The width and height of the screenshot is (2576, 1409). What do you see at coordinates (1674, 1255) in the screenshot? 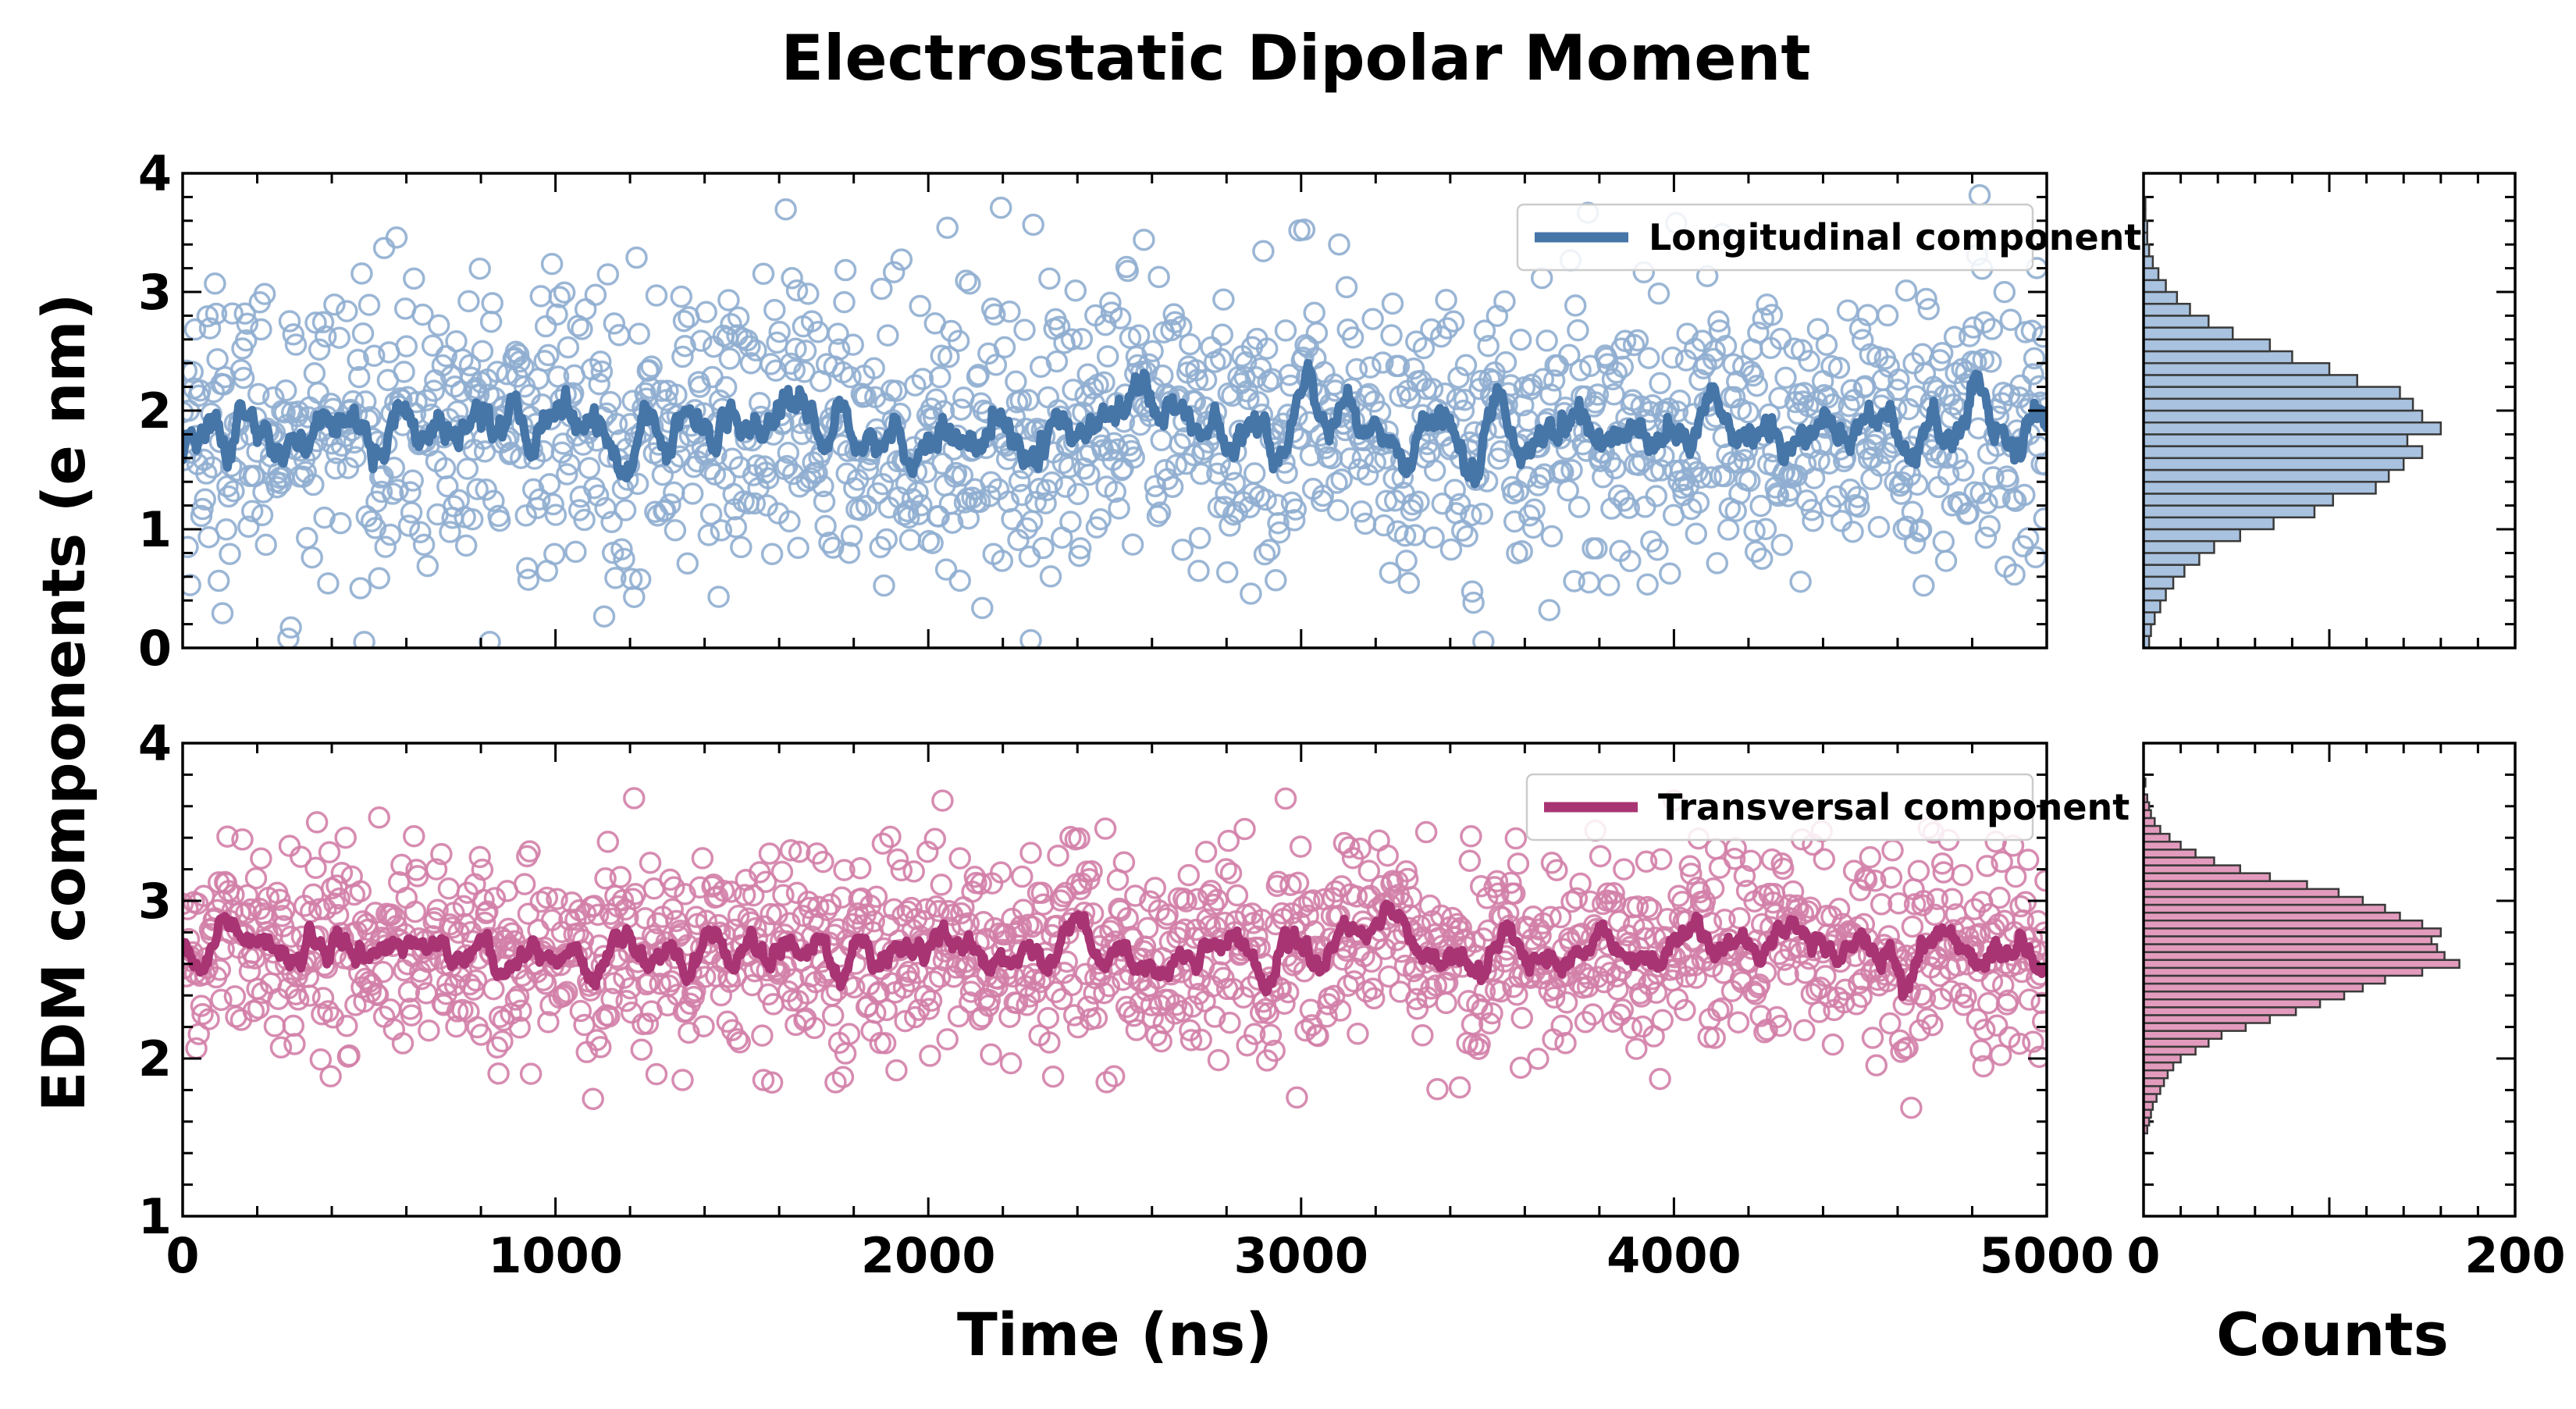
I see `x-tick-label: 4000` at bounding box center [1674, 1255].